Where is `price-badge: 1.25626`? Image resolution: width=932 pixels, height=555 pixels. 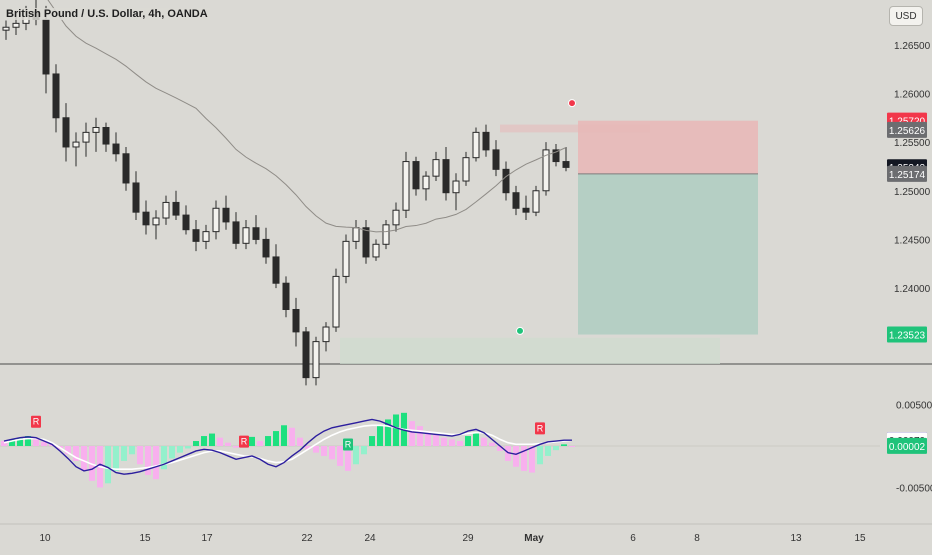
price-badge: 1.25626 is located at coordinates (907, 131).